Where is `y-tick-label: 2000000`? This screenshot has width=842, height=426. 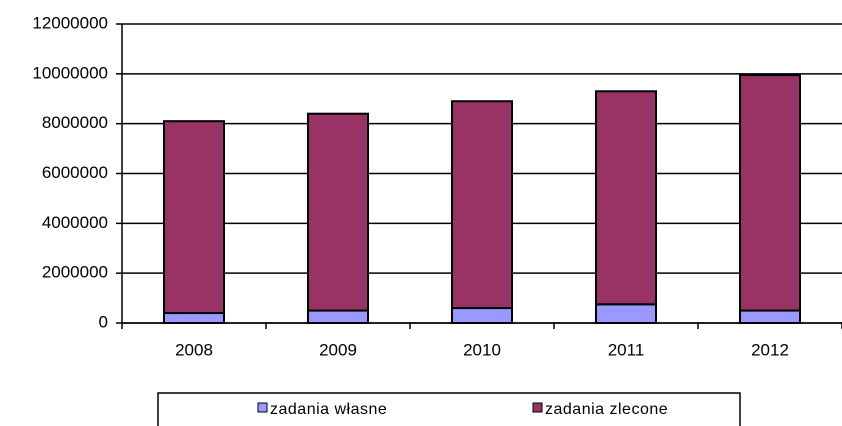 y-tick-label: 2000000 is located at coordinates (75, 272).